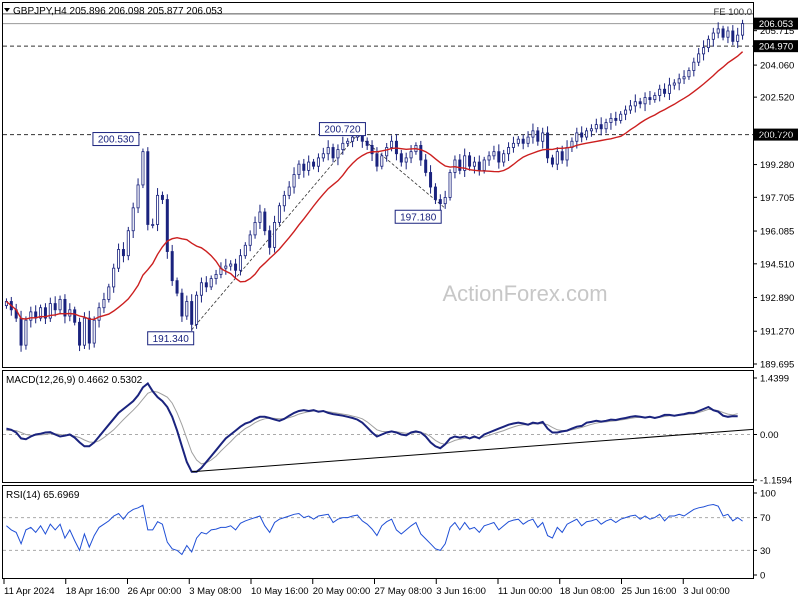 The height and width of the screenshot is (600, 800). What do you see at coordinates (342, 591) in the screenshot?
I see `time-tick-label: 20 May 00:00` at bounding box center [342, 591].